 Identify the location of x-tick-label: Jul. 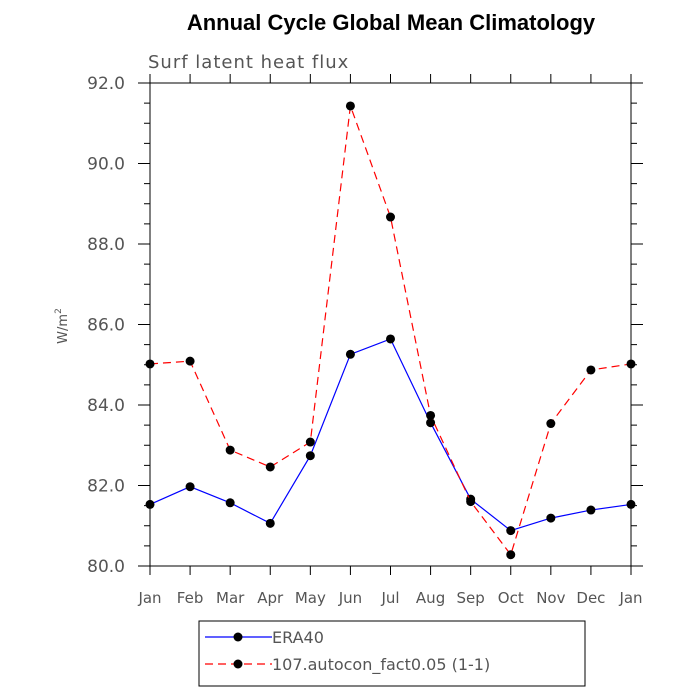
(389, 598).